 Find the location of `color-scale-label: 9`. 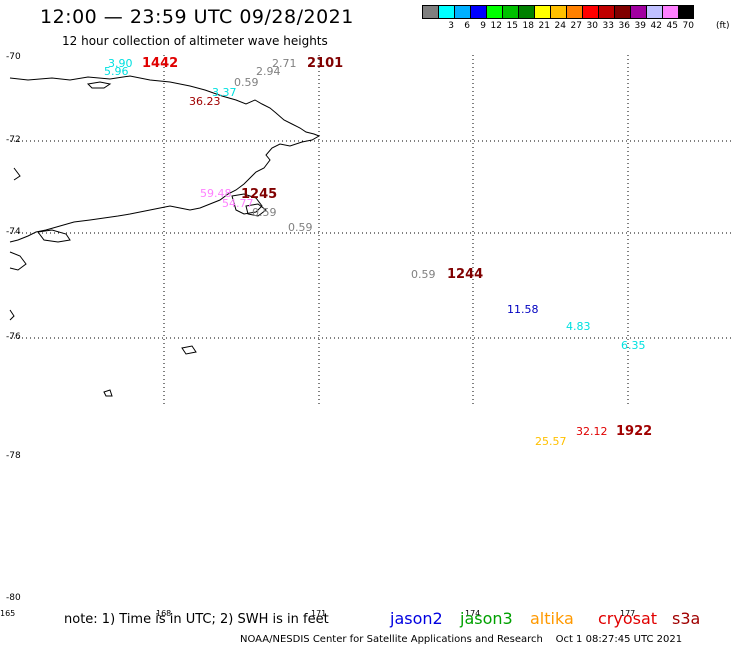

color-scale-label: 9 is located at coordinates (483, 26).